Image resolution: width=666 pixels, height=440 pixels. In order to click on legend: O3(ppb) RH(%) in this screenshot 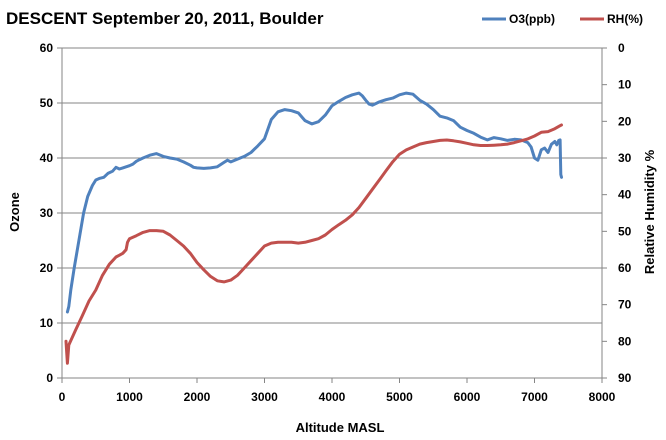, I will do `click(562, 19)`.